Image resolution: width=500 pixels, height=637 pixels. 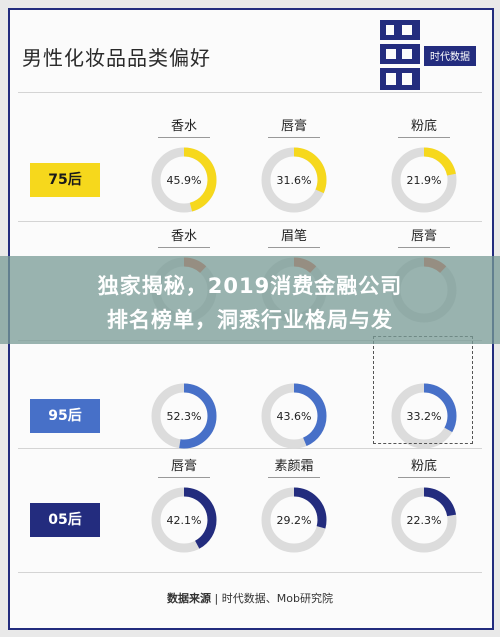 I want to click on donut-value-label: 42.1%, so click(x=184, y=520).